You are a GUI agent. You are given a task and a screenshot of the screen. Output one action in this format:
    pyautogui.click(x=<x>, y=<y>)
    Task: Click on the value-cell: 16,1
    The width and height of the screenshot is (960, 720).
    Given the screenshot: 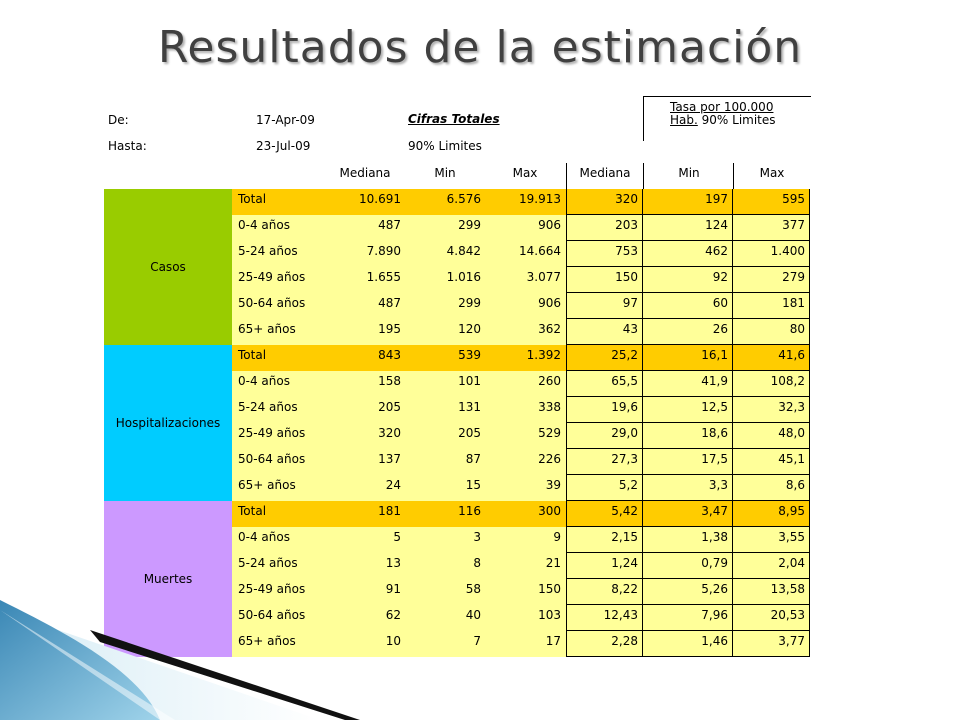 What is the action you would take?
    pyautogui.click(x=688, y=358)
    